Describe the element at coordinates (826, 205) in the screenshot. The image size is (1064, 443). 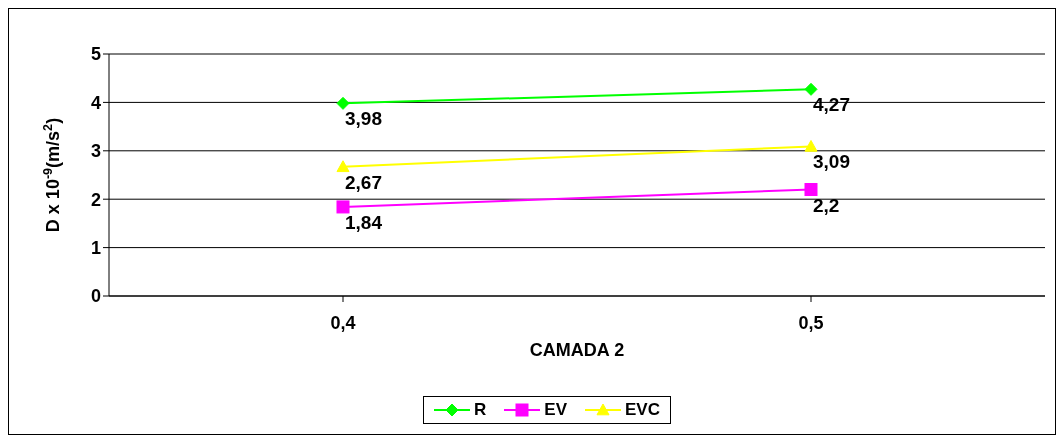
I see `data-label: 2,2` at that location.